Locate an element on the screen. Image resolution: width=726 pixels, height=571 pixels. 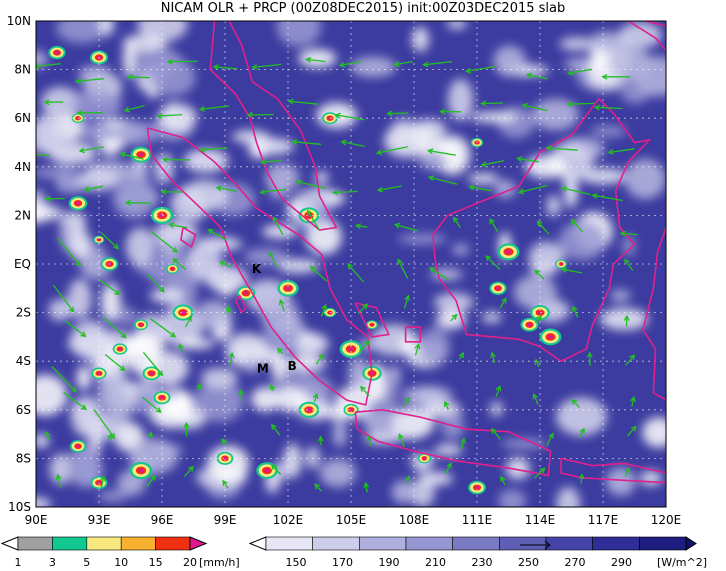
longitude-labels: 90E 93E 96E 99E 102E 105E 108E 111E 114E 117E 120E is located at coordinates (353, 520).